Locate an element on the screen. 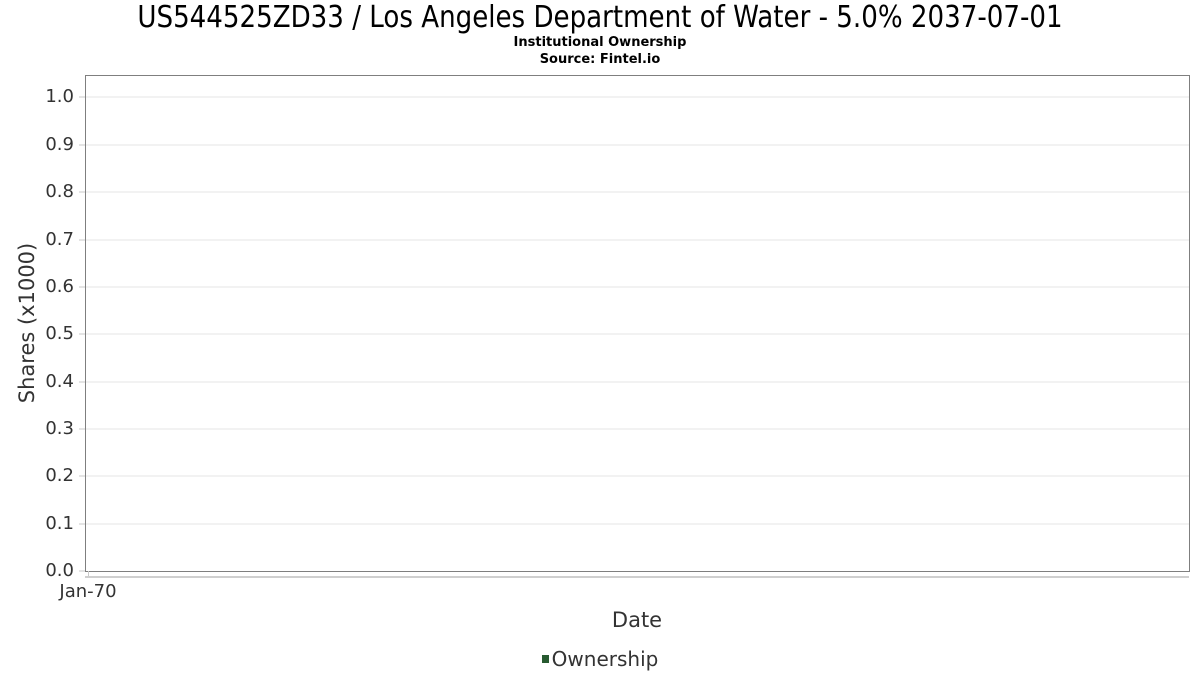  y-tick-label: 0.3 is located at coordinates (59, 428).